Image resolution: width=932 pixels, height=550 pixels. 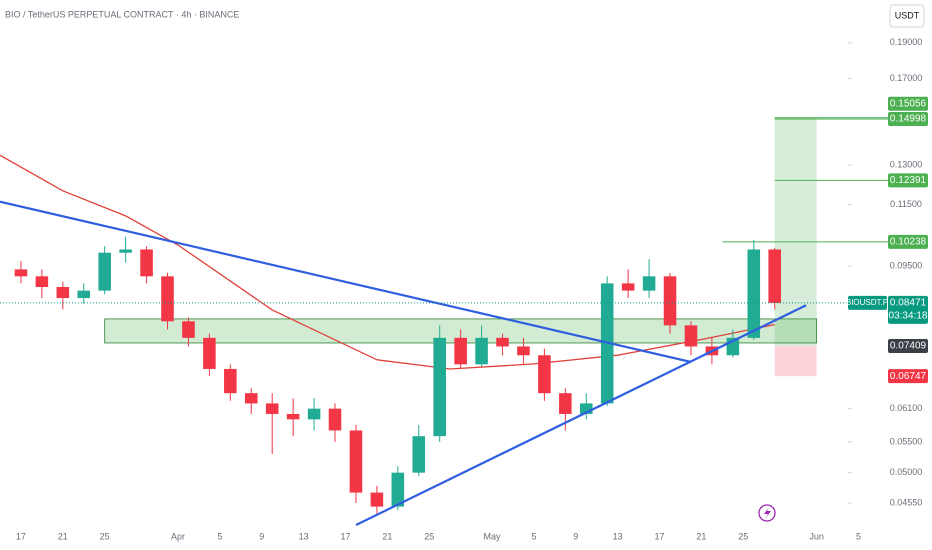 I want to click on currency-button, so click(x=907, y=16).